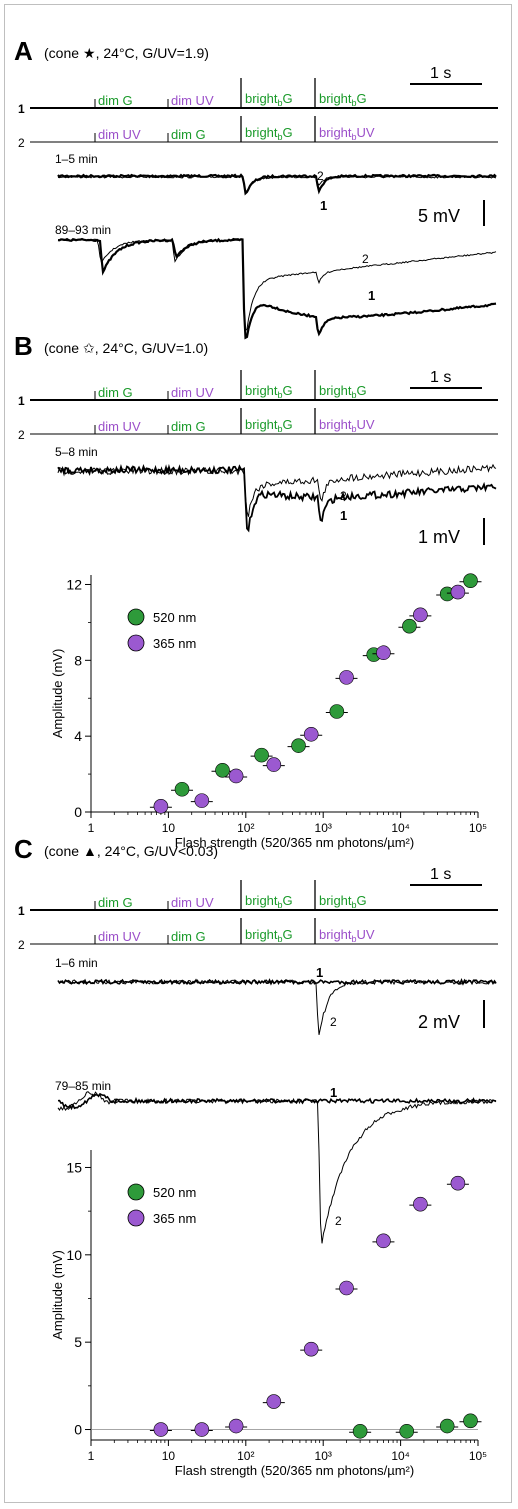 The image size is (518, 1509). Describe the element at coordinates (83, 1086) in the screenshot. I see `trace-set-label: 79–85 min` at that location.